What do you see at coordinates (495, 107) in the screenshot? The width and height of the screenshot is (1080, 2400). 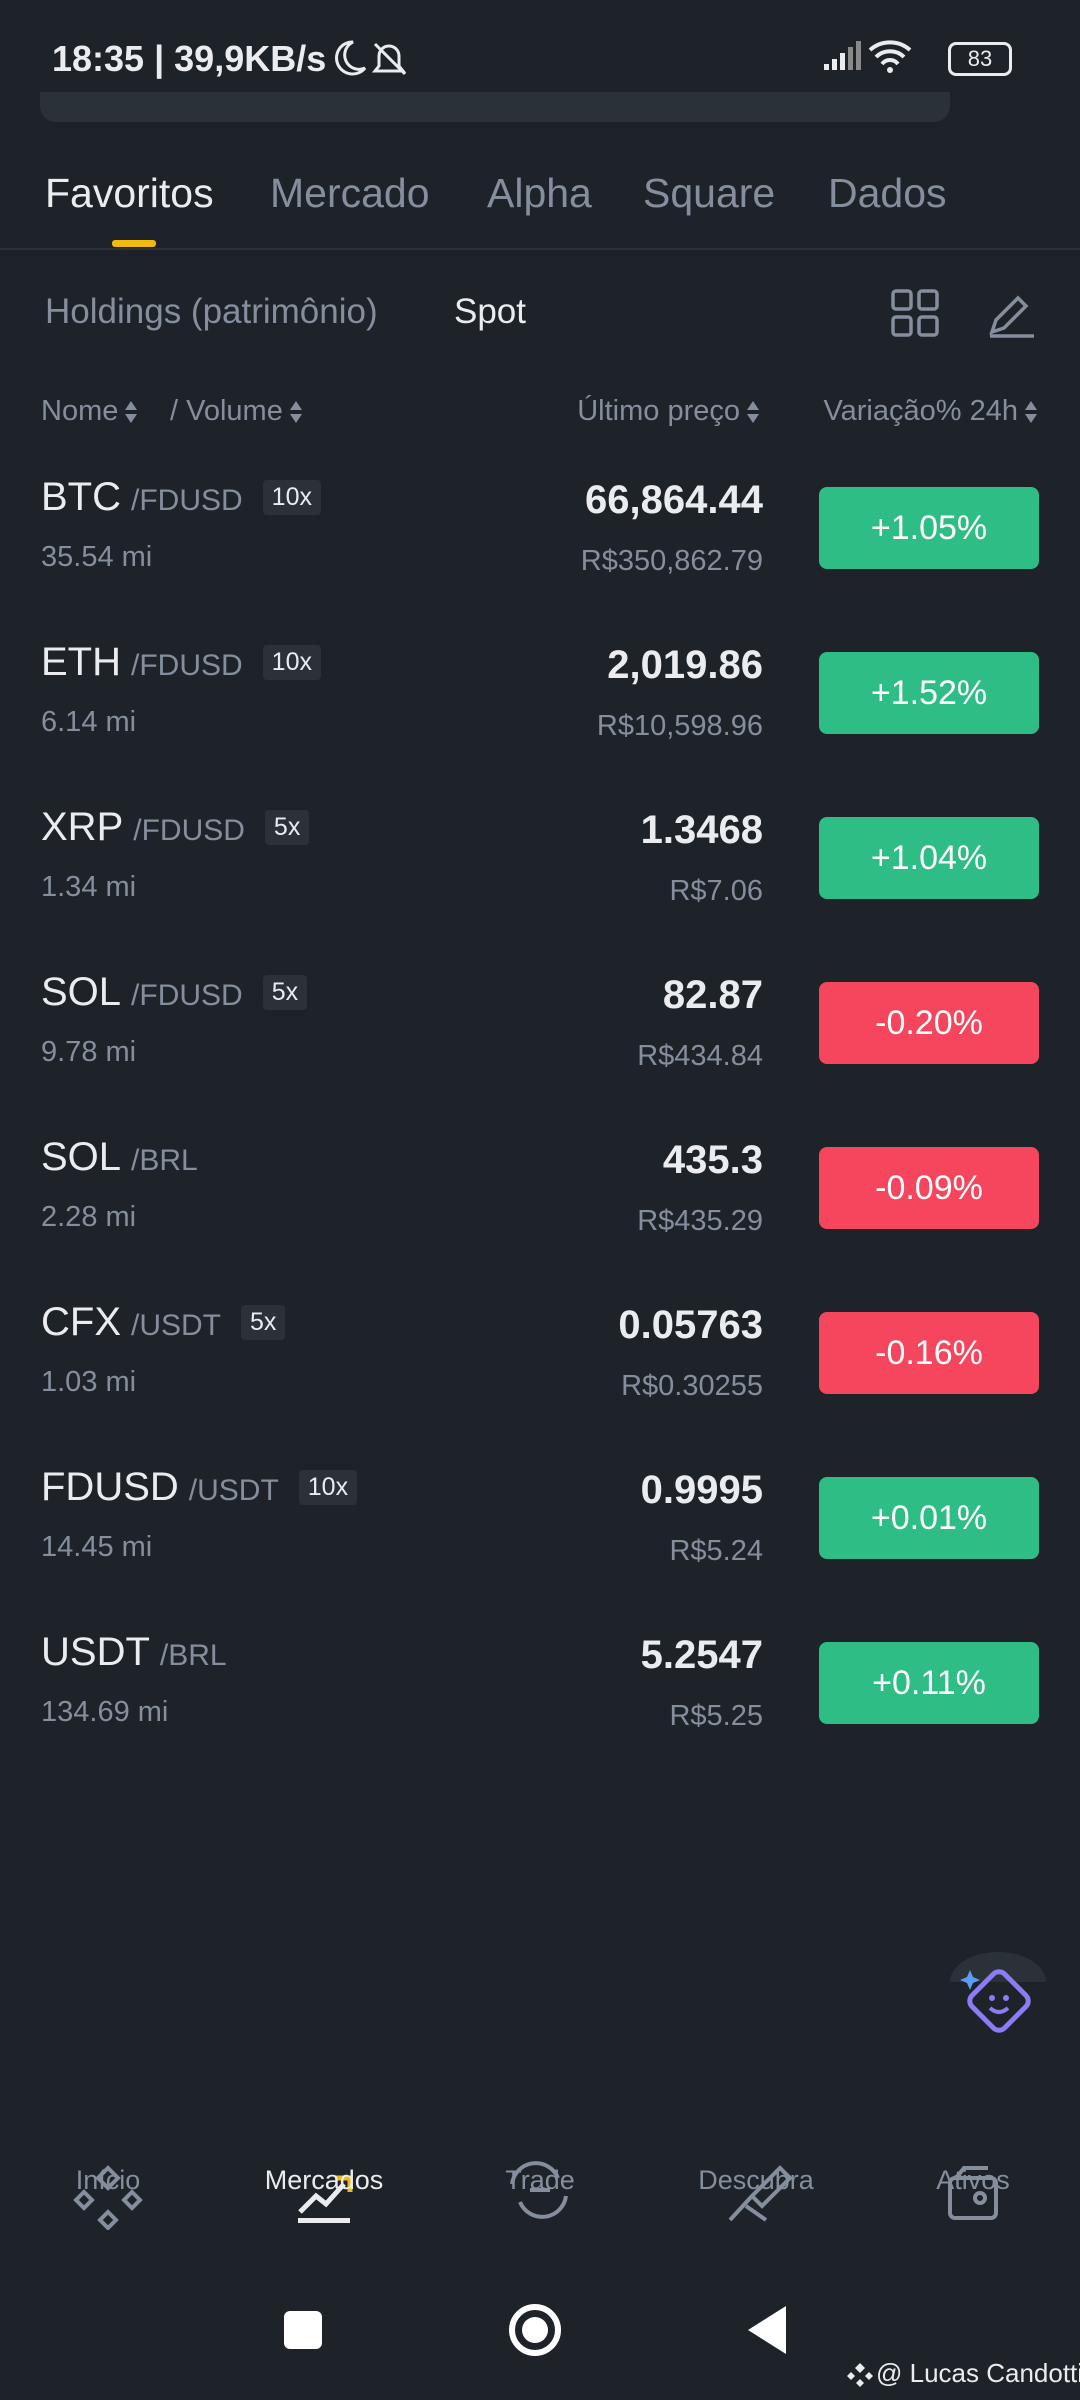 I see `search-bar` at bounding box center [495, 107].